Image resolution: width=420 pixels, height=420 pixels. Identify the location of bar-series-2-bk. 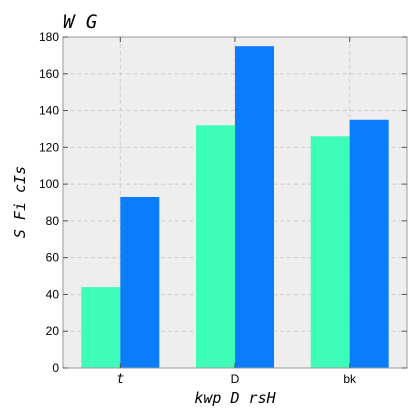
(369, 243).